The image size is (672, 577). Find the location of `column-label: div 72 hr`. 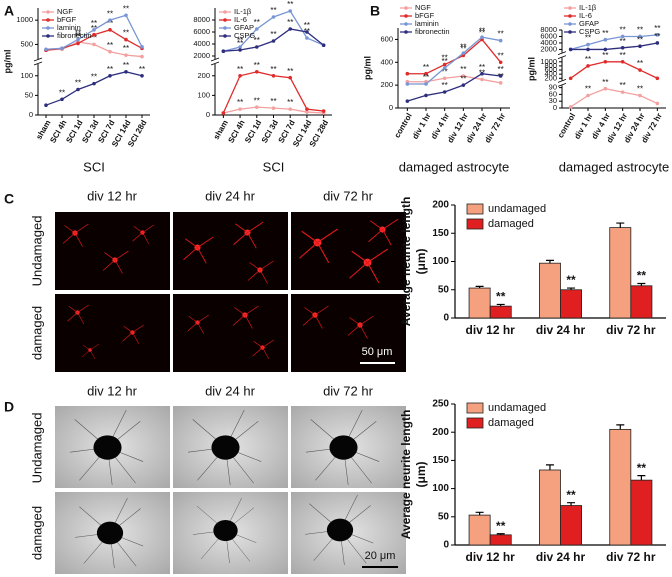

column-label: div 72 hr is located at coordinates (348, 195).